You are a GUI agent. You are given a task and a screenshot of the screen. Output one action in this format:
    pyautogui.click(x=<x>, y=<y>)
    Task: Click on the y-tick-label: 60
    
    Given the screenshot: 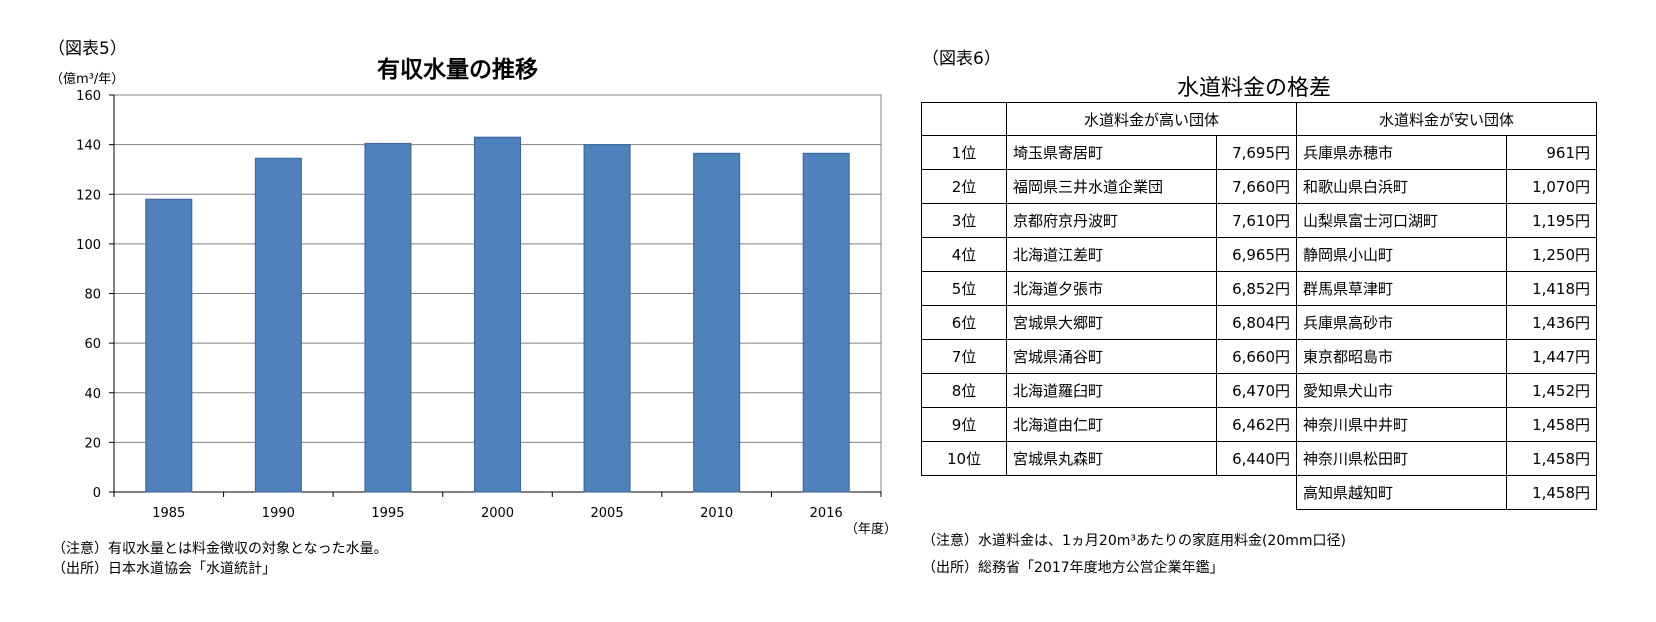 What is the action you would take?
    pyautogui.click(x=92, y=344)
    